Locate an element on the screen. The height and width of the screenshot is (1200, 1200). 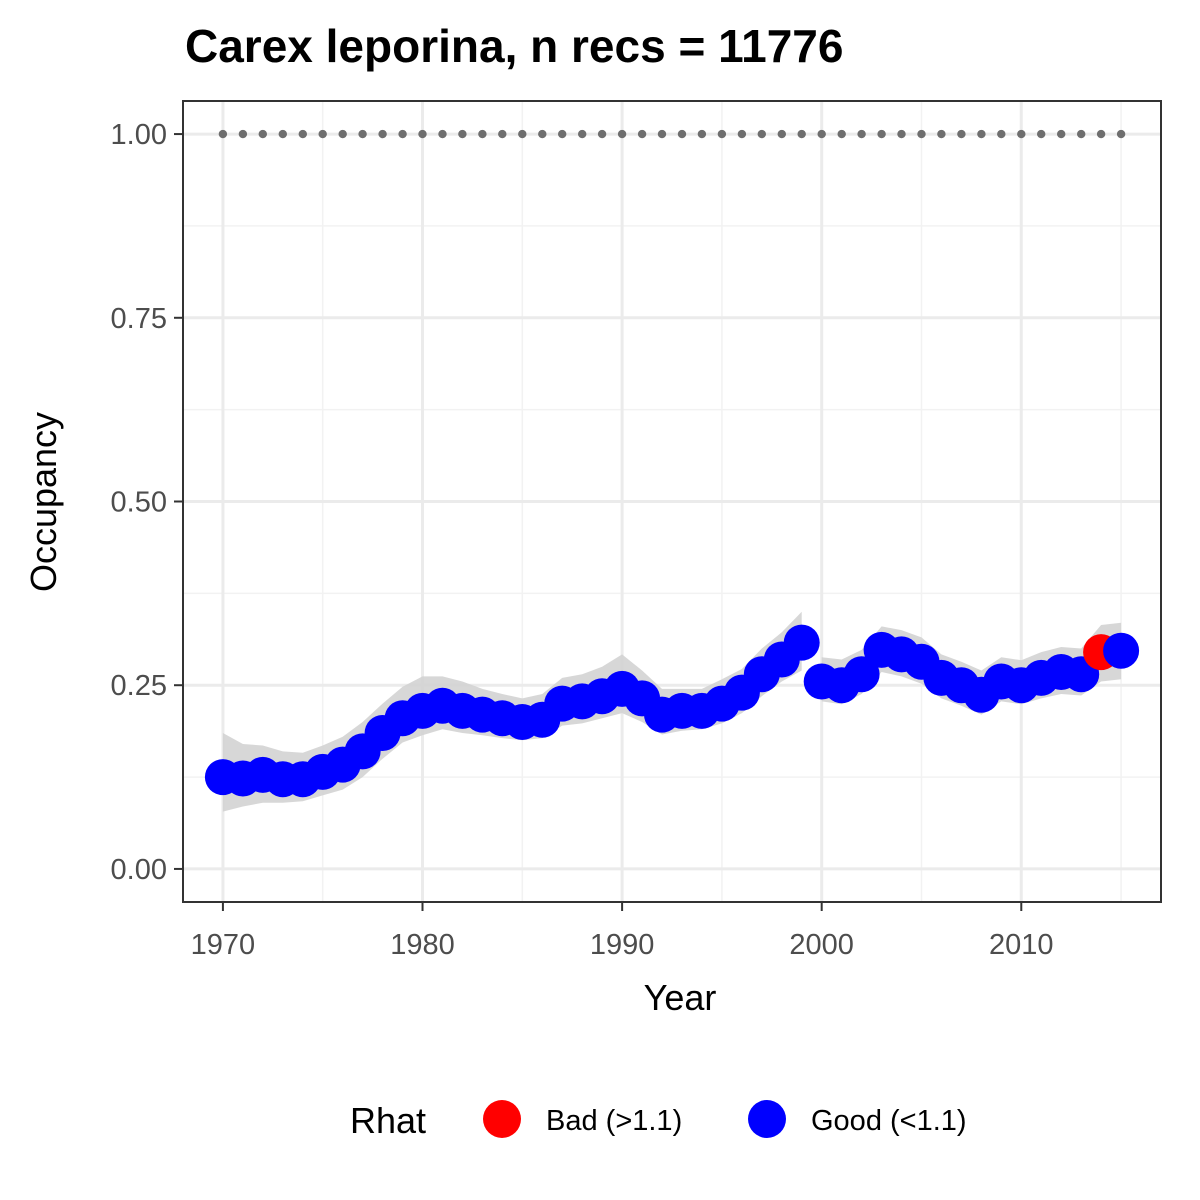
legend-label-bad: Bad (>1.1) is located at coordinates (614, 1121).